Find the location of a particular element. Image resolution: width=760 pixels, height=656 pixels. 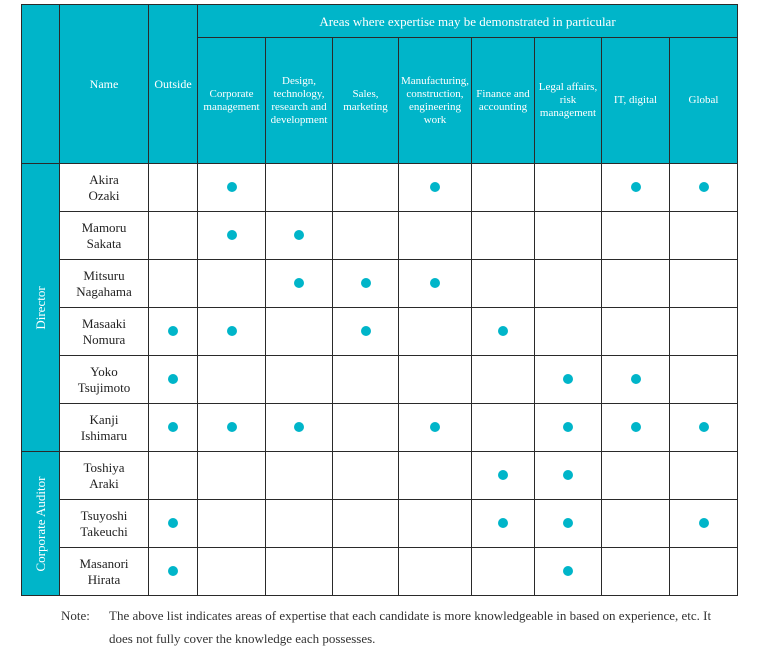

header-area-5: Legal affairs, risk management is located at coordinates (568, 100).